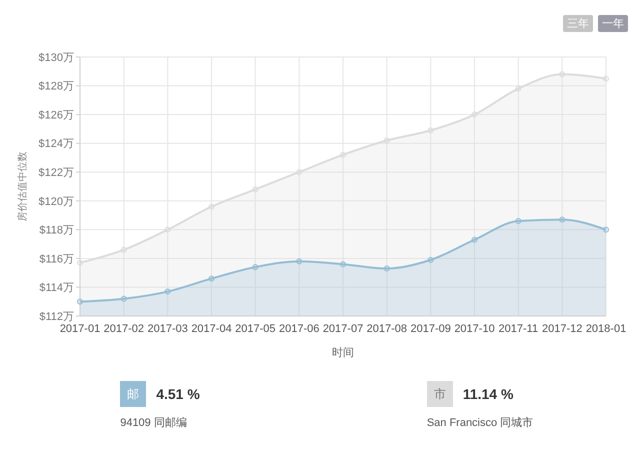 This screenshot has height=464, width=640. What do you see at coordinates (578, 23) in the screenshot?
I see `toggle-button: 三年` at bounding box center [578, 23].